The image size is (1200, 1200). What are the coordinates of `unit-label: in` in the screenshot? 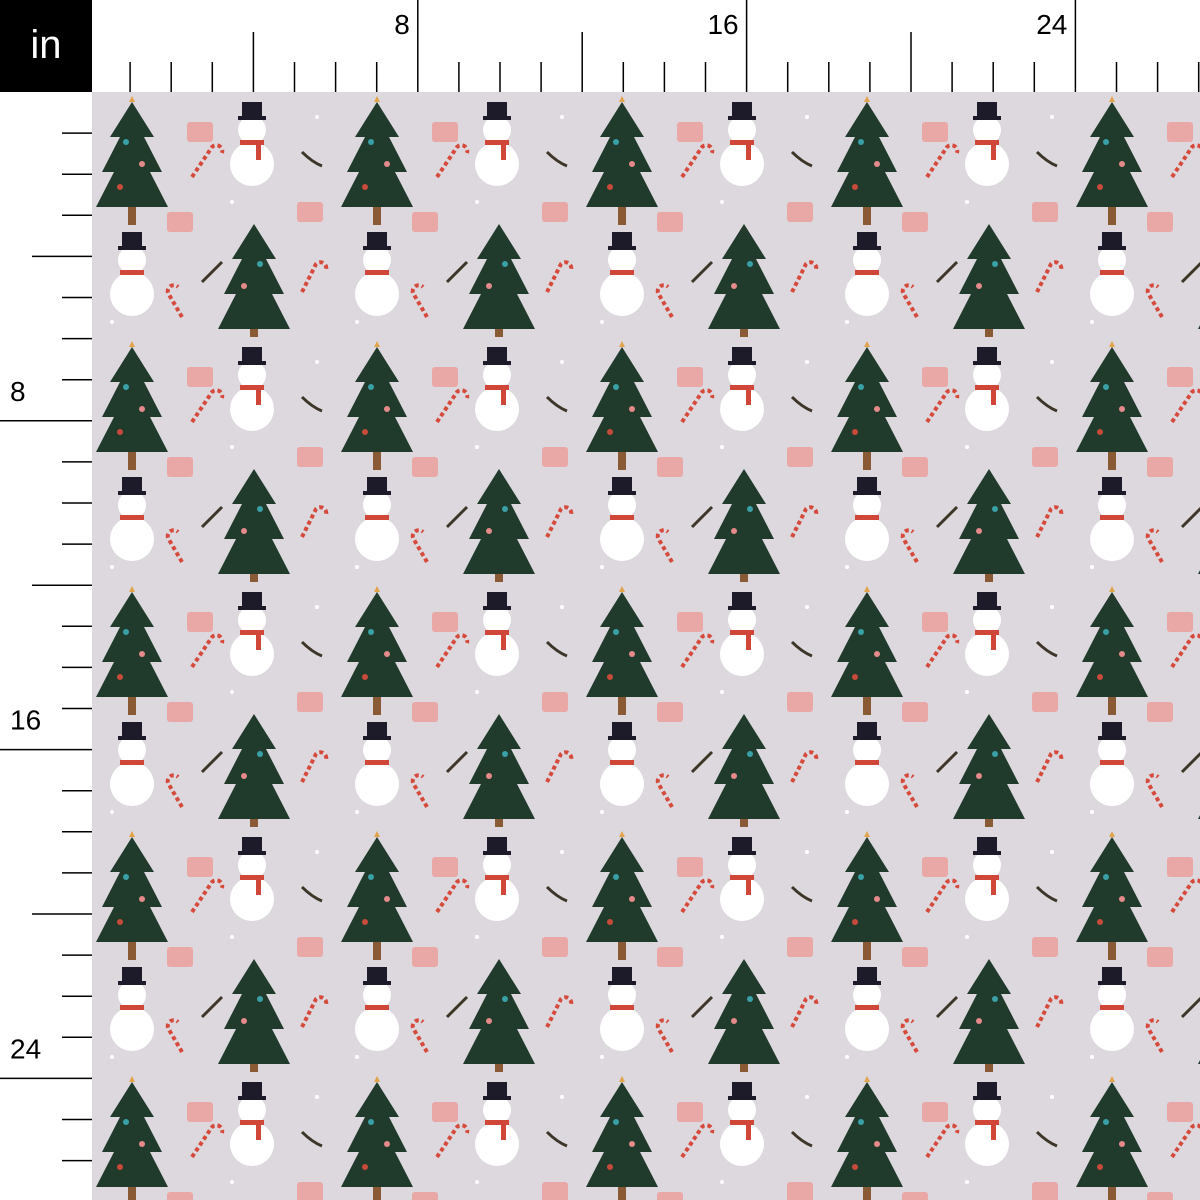 It's located at (45, 45).